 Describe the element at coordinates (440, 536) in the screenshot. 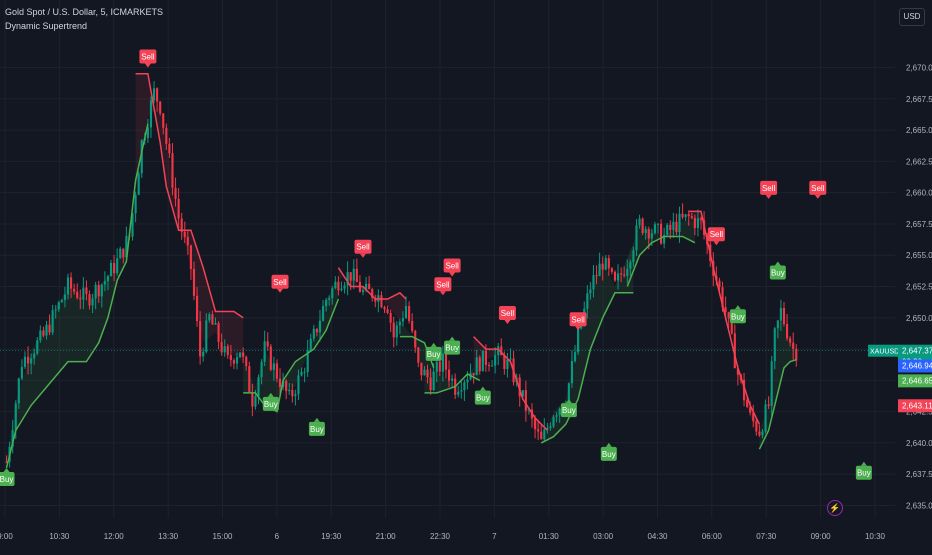

I see `time-tick-label: 22:30` at that location.